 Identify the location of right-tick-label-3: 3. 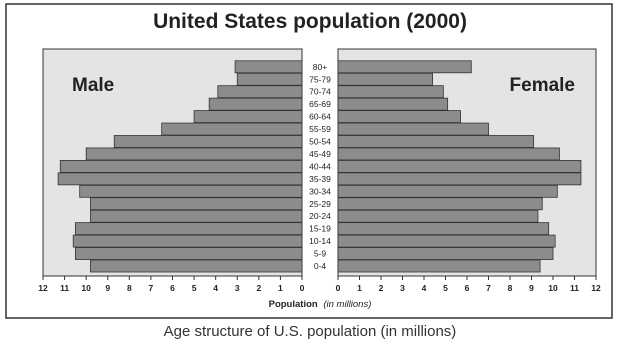
(402, 288).